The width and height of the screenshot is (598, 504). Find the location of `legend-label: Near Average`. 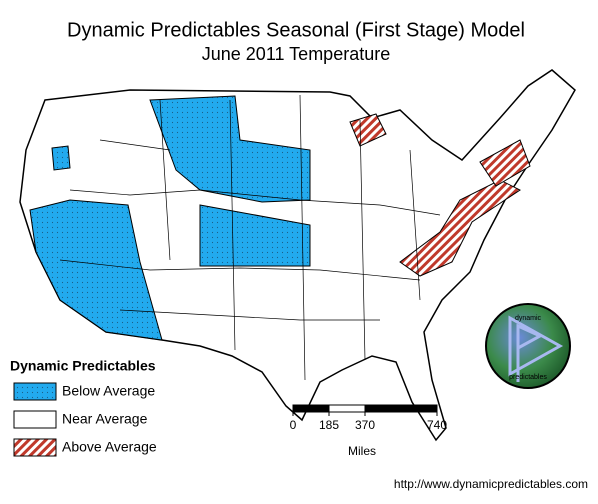

legend-label: Near Average is located at coordinates (105, 419).